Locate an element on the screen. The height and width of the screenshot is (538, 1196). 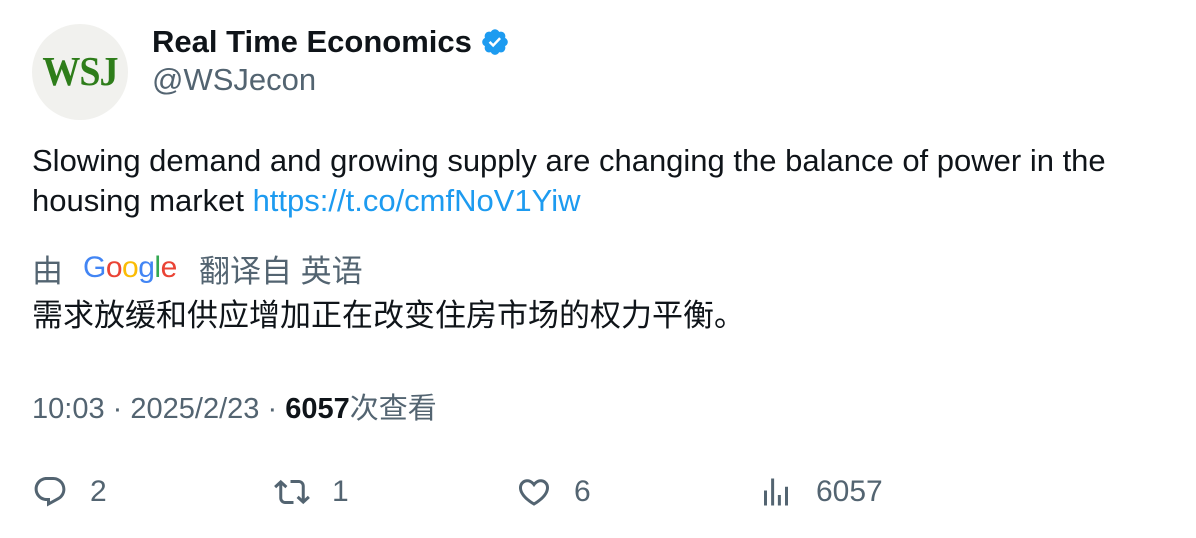
like-button: 6 is located at coordinates (553, 492).